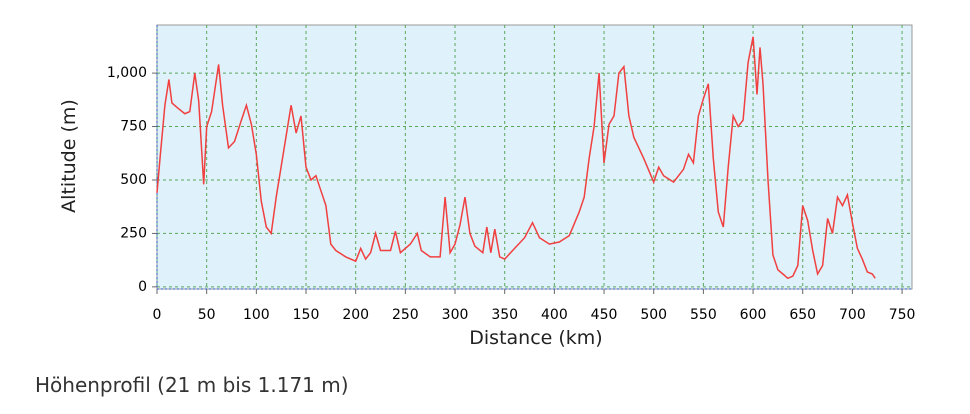 The height and width of the screenshot is (414, 970). I want to click on x-tick-label: 150, so click(306, 315).